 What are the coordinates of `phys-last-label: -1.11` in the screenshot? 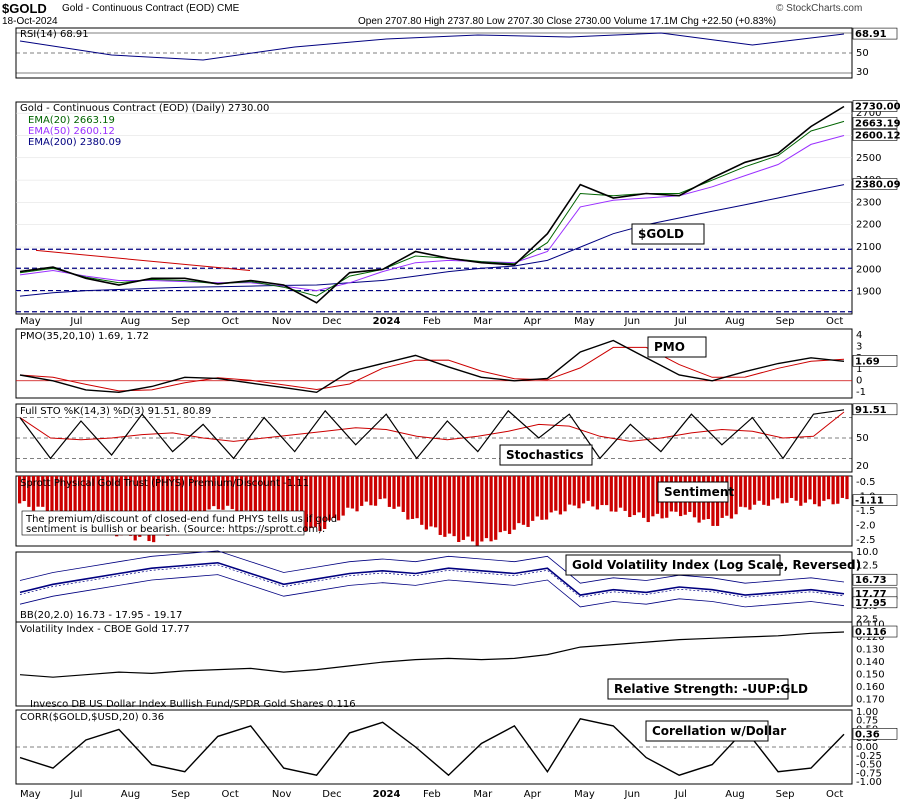 It's located at (869, 501).